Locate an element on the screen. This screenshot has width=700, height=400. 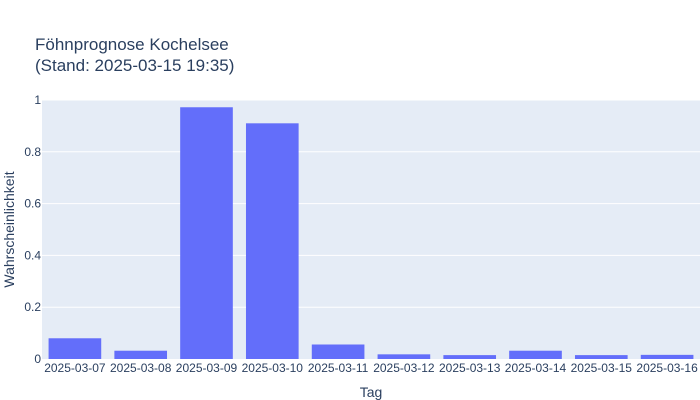
y-tick-label: 0 is located at coordinates (37, 359).